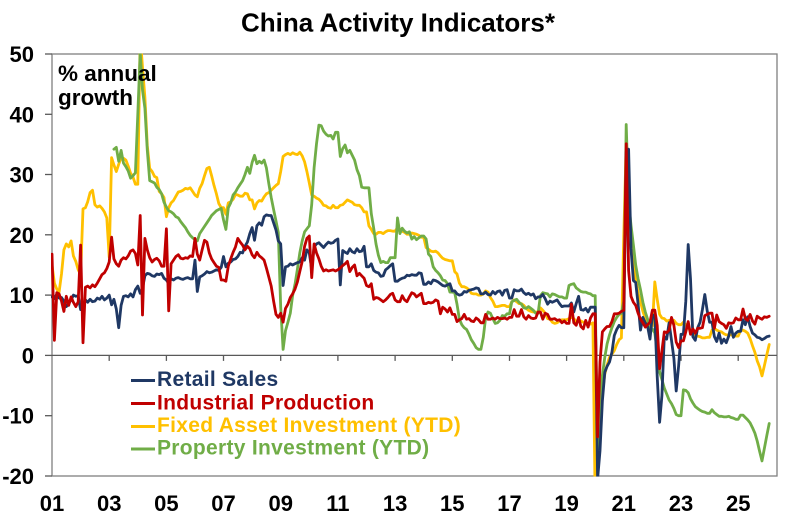 The height and width of the screenshot is (523, 798). Describe the element at coordinates (509, 503) in the screenshot. I see `svg-text: 17` at that location.